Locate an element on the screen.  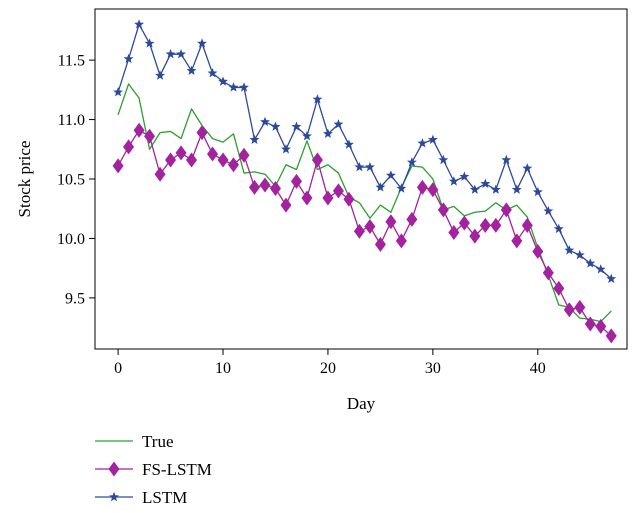
x-tick-label: 10 is located at coordinates (223, 368).